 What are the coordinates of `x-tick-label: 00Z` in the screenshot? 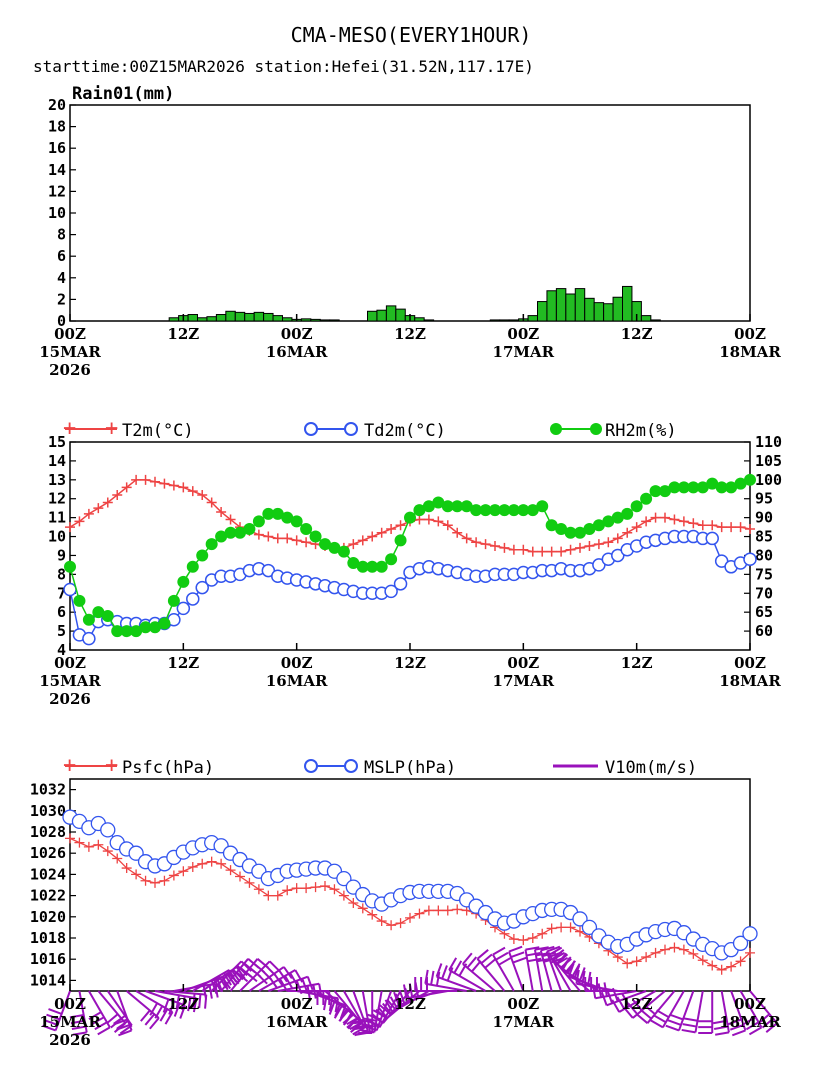 It's located at (523, 334).